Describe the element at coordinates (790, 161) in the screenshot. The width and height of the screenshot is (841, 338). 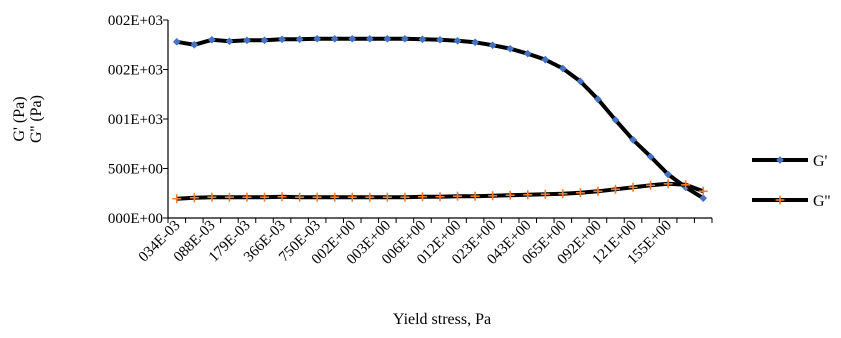
I see `legend-item: G'` at that location.